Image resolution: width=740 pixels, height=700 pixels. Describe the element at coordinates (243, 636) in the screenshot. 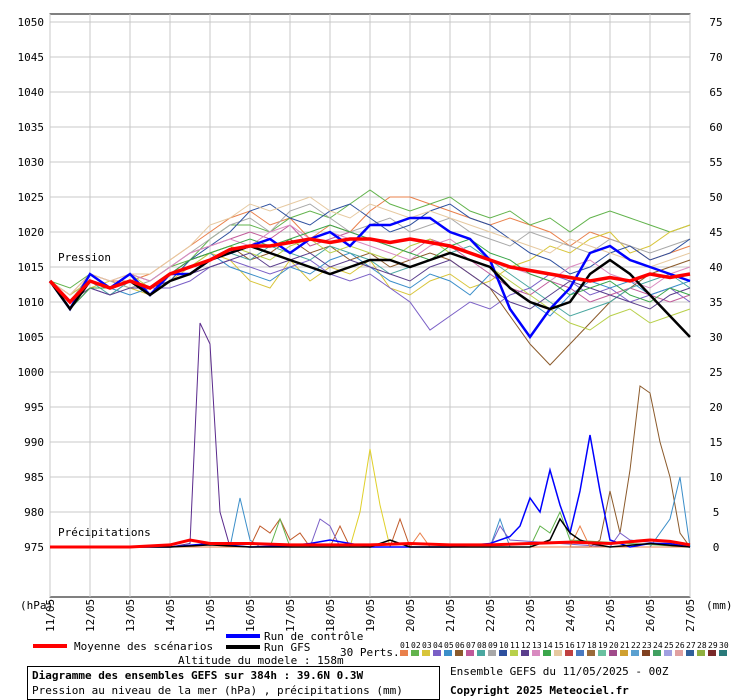

I see `controle-swatch` at that location.